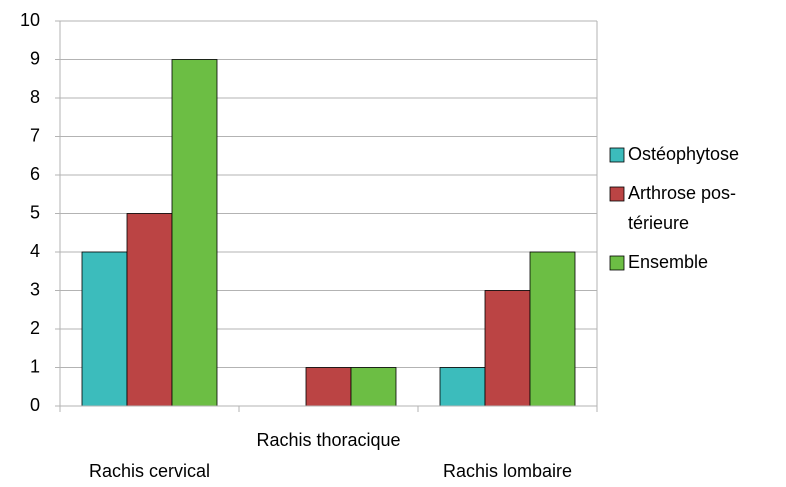 This screenshot has height=487, width=786. I want to click on y-tick-label: 2, so click(35, 328).